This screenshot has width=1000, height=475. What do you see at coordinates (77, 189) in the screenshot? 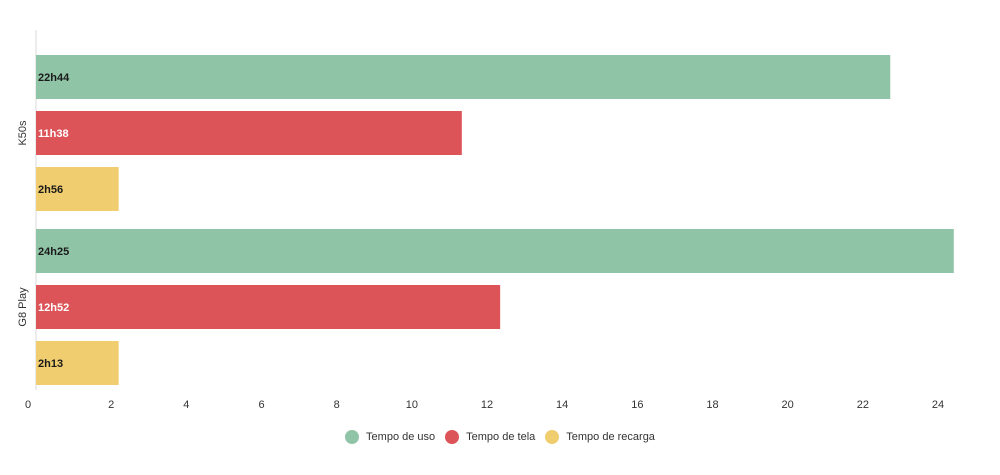
I see `bar-k50s-tempo-de-recarga` at bounding box center [77, 189].